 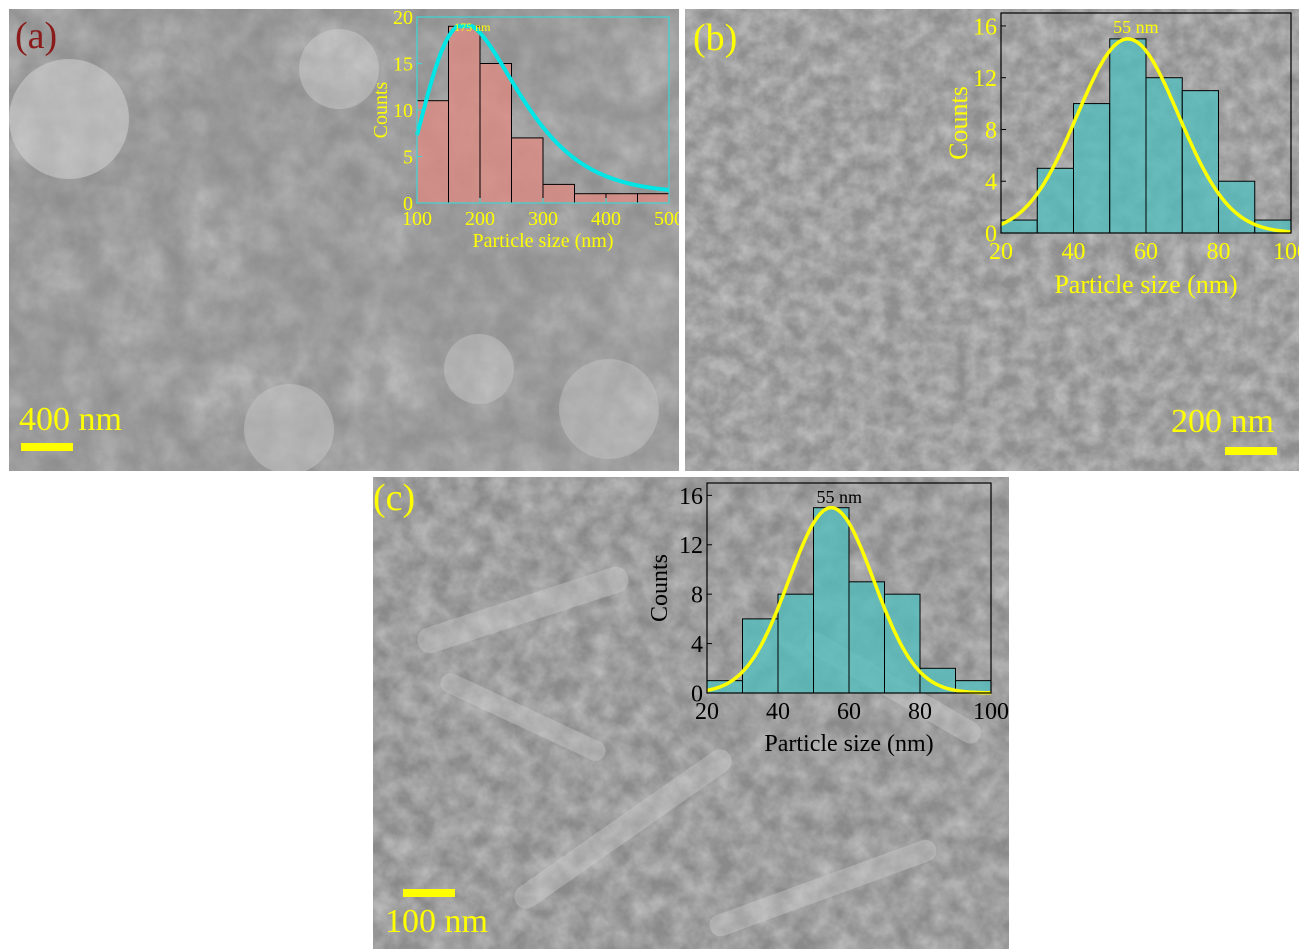 I want to click on panel-label-b: (b), so click(x=715, y=38).